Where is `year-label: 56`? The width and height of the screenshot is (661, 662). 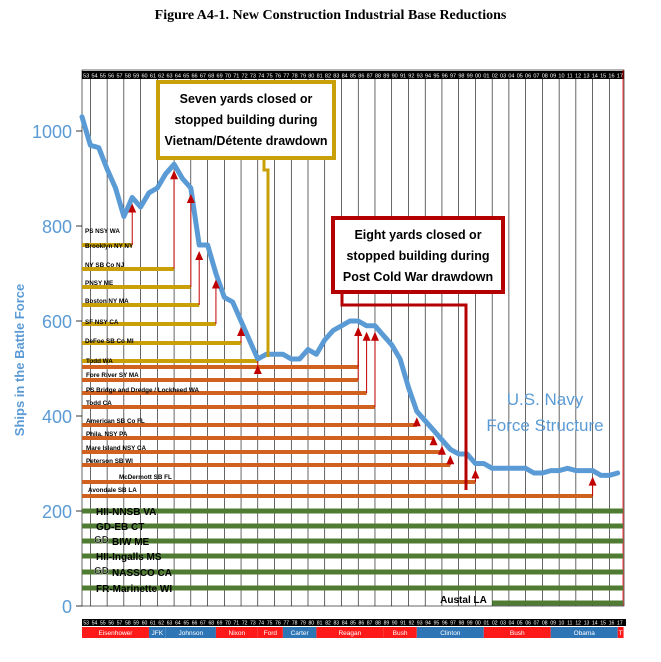 year-label: 56 is located at coordinates (111, 77).